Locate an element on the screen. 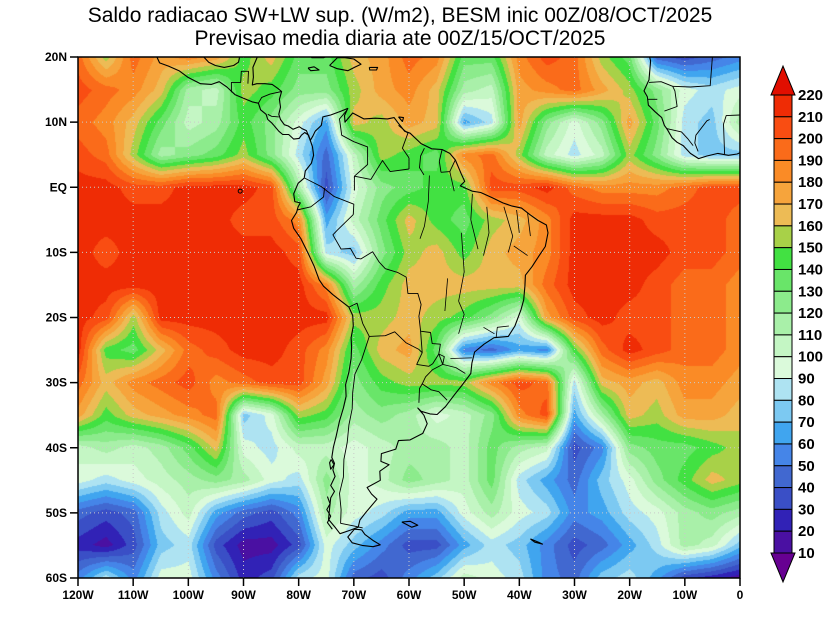 The height and width of the screenshot is (637, 825). y-axis-tick-label: 50S is located at coordinates (56, 513).